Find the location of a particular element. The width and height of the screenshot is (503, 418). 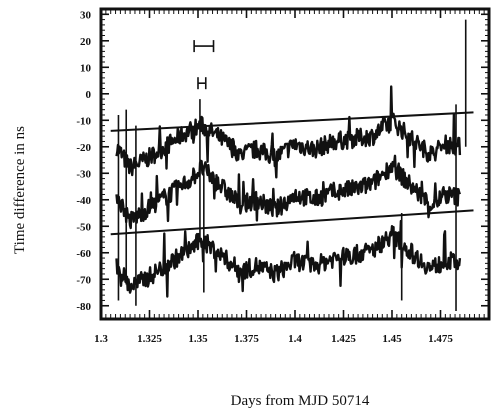

y-tick-label: 10 is located at coordinates (86, 68).